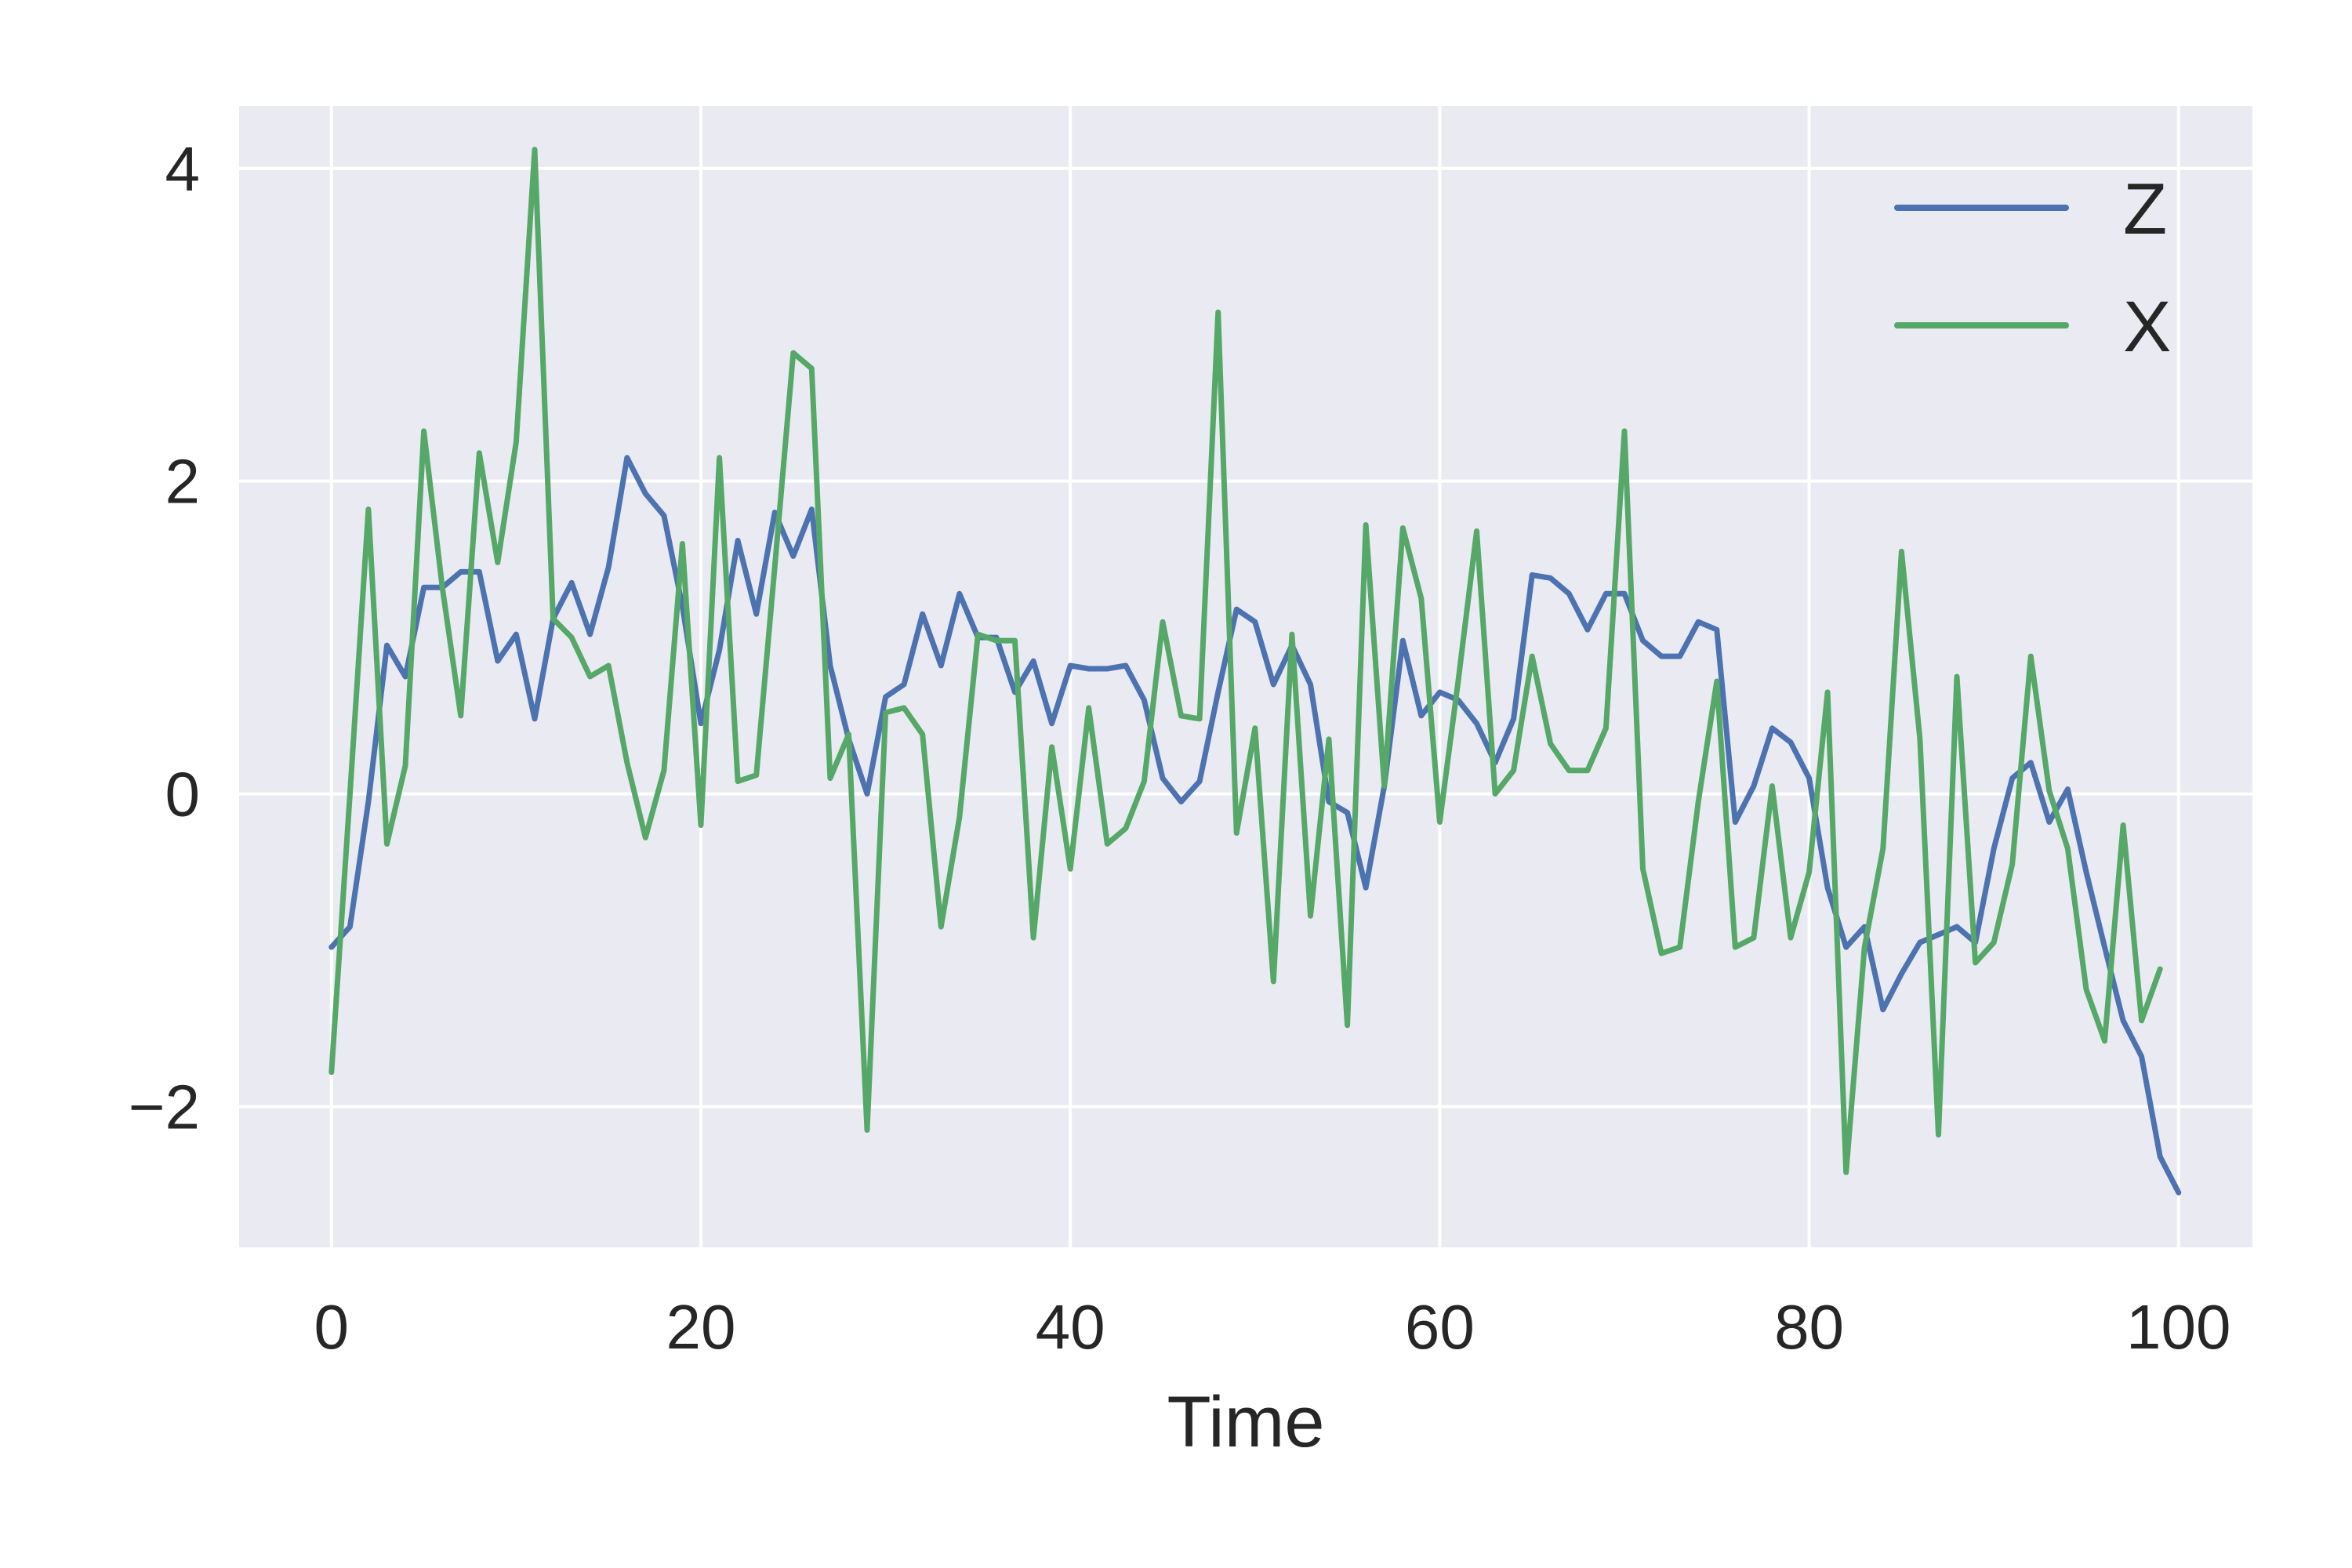  What do you see at coordinates (332, 1327) in the screenshot?
I see `x-tick-label: 0` at bounding box center [332, 1327].